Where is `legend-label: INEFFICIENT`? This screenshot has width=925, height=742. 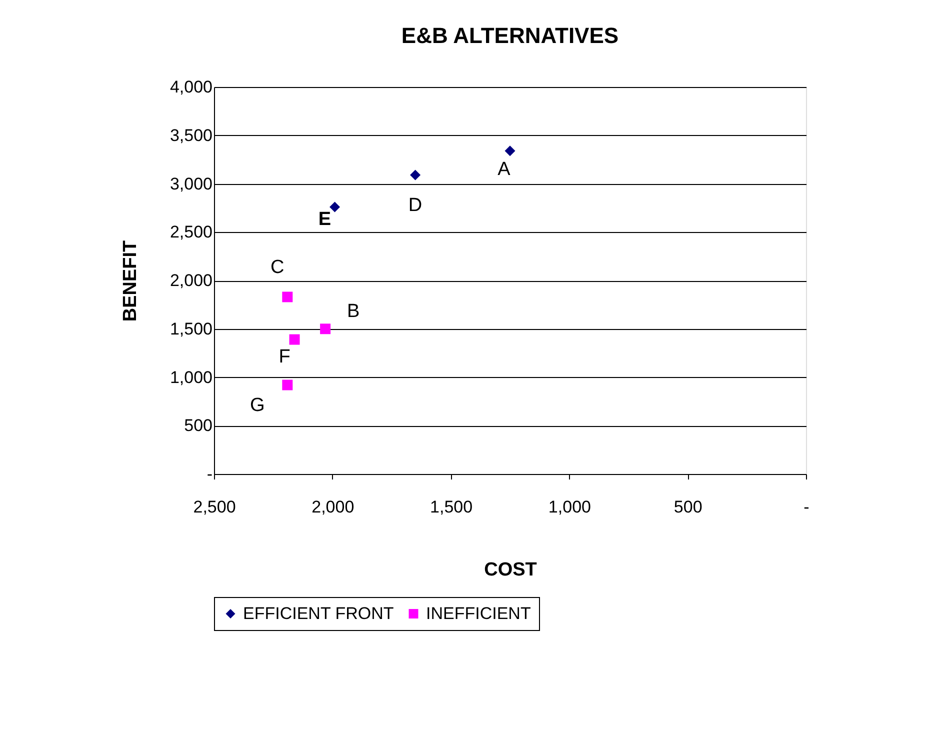
legend-label: INEFFICIENT is located at coordinates (478, 613).